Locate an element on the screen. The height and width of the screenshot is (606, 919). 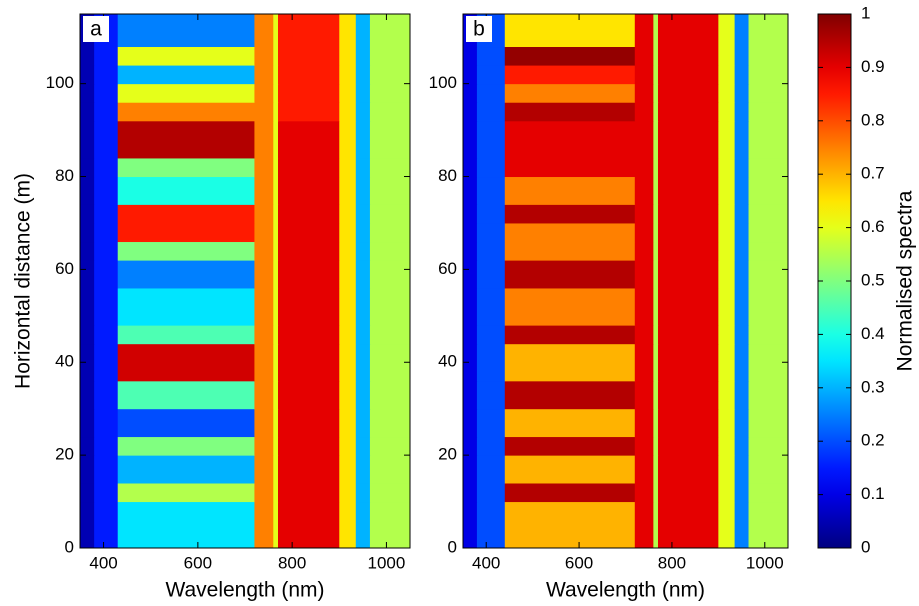
x-tick-label: 400 is located at coordinates (486, 562).